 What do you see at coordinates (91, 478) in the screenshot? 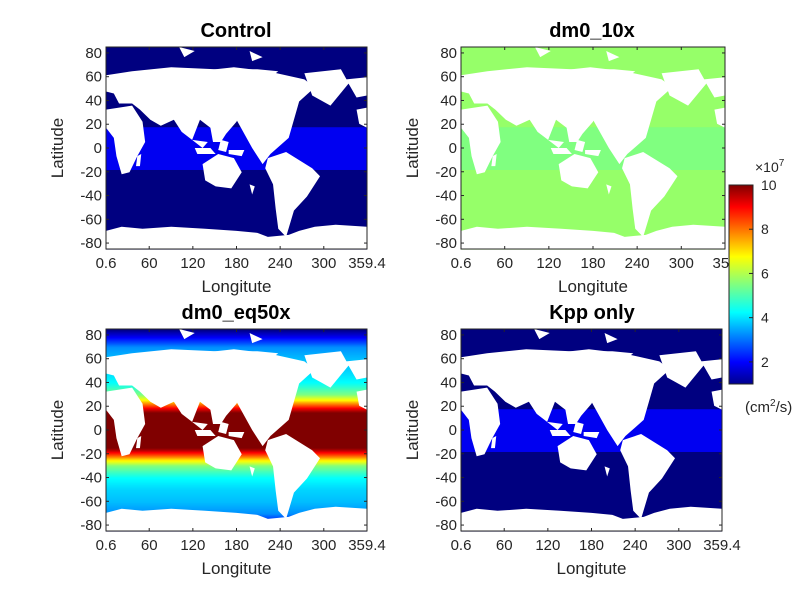
I see `y-tick-label: -40` at bounding box center [91, 478].